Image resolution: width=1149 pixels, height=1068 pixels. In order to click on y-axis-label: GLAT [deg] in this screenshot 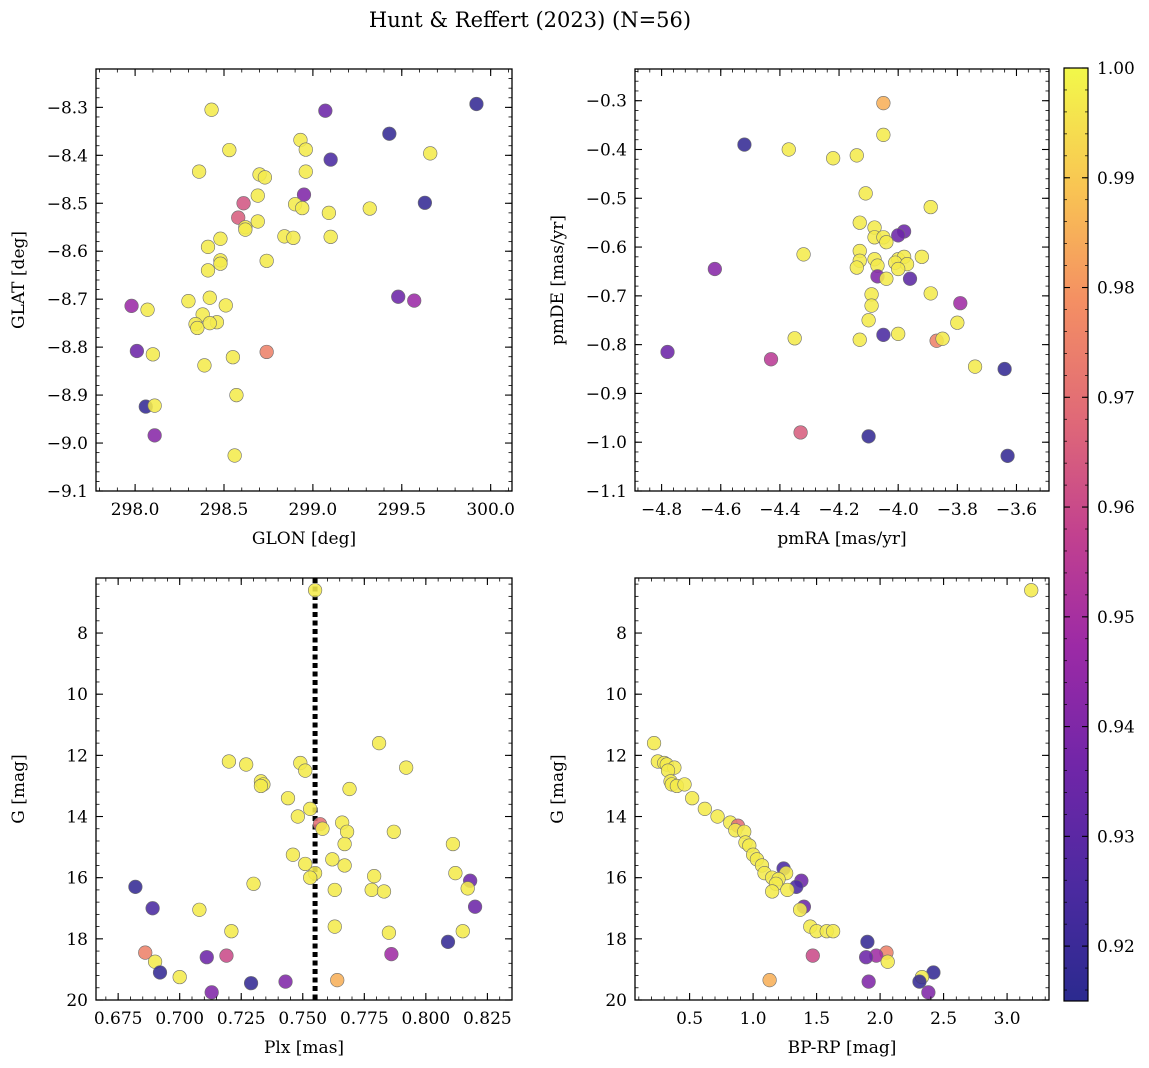, I will do `click(19, 280)`.